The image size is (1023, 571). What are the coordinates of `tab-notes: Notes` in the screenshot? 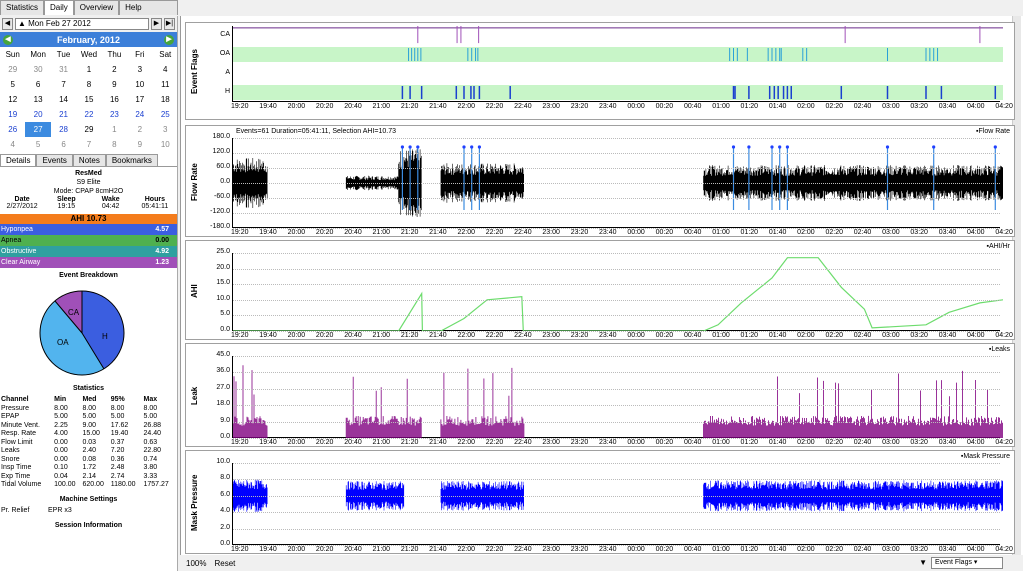 It's located at (89, 160).